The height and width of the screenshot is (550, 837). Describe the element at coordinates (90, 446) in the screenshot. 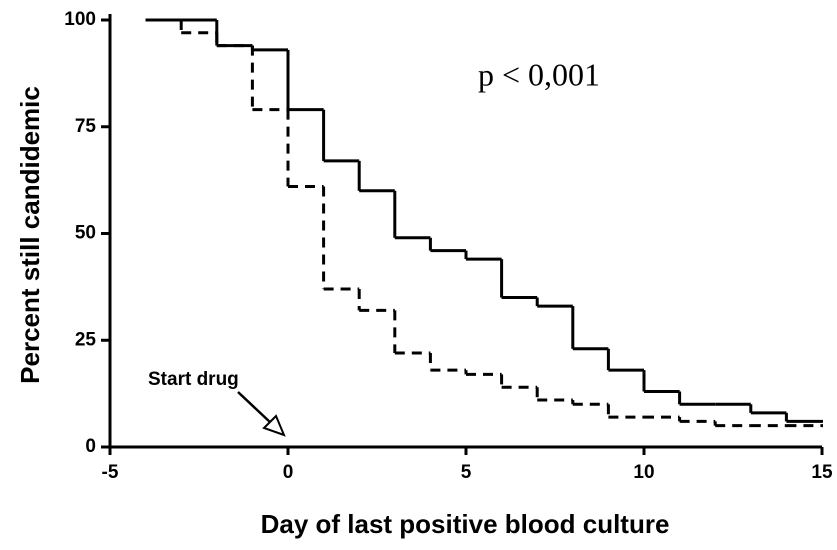

I see `y-tick-label: 0` at that location.